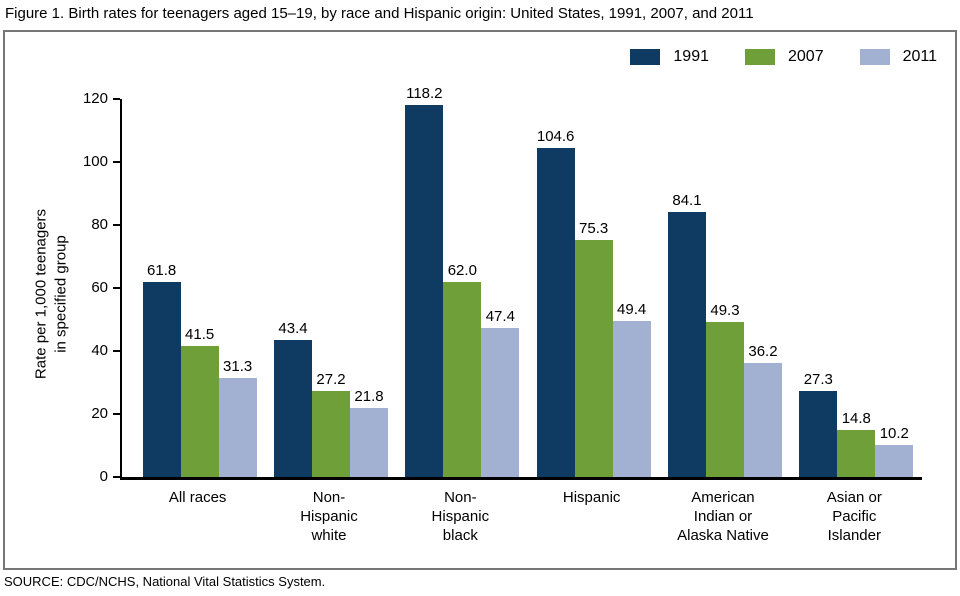  I want to click on legend-label-2007: 2007, so click(806, 56).